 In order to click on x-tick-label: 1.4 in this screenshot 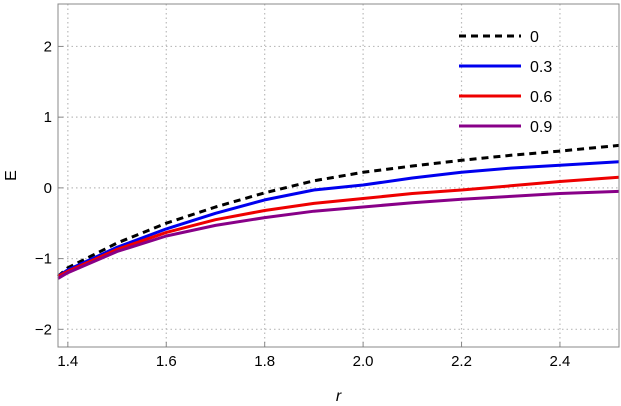, I will do `click(67, 361)`.